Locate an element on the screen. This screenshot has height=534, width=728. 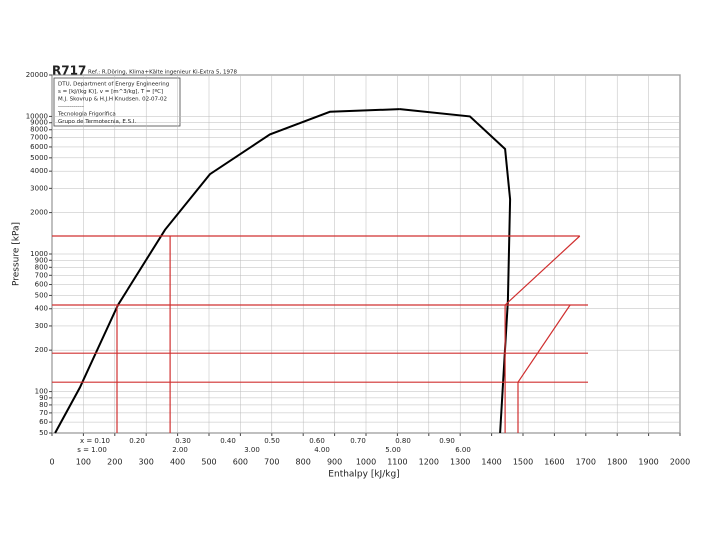
y-tick-label: 5000 is located at coordinates (39, 158).